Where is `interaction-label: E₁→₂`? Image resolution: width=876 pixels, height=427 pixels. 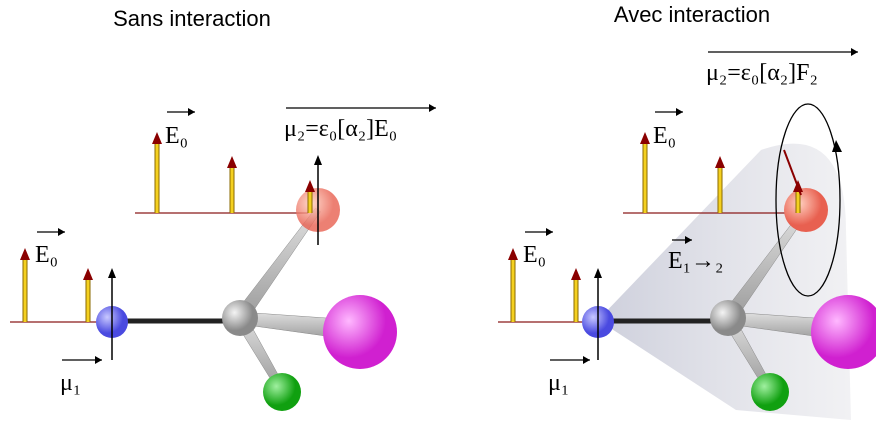
interaction-label: E₁→₂ is located at coordinates (695, 261).